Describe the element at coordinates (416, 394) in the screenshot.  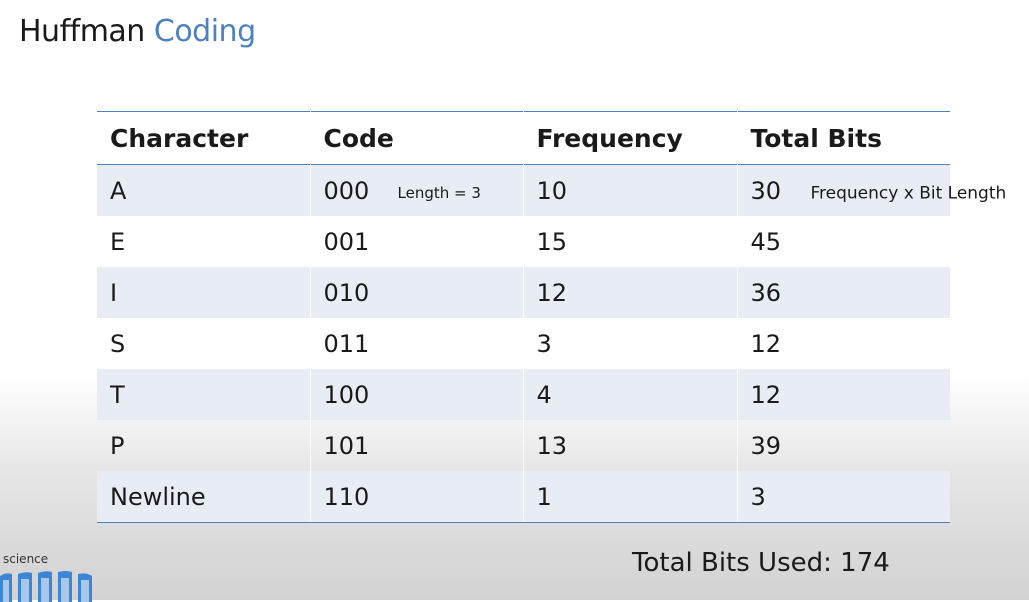
I see `cell-code: 100` at that location.